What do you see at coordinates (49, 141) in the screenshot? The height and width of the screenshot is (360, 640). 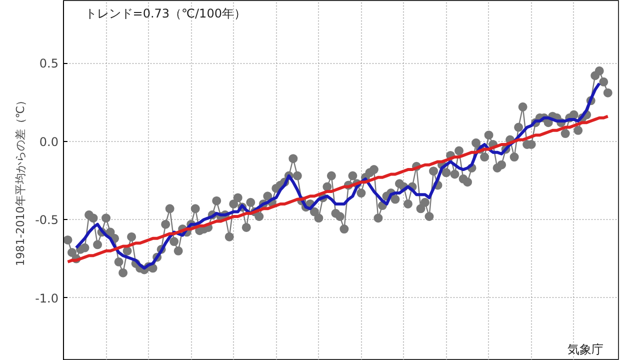 I see `y-tick-label: 0.0` at bounding box center [49, 141].